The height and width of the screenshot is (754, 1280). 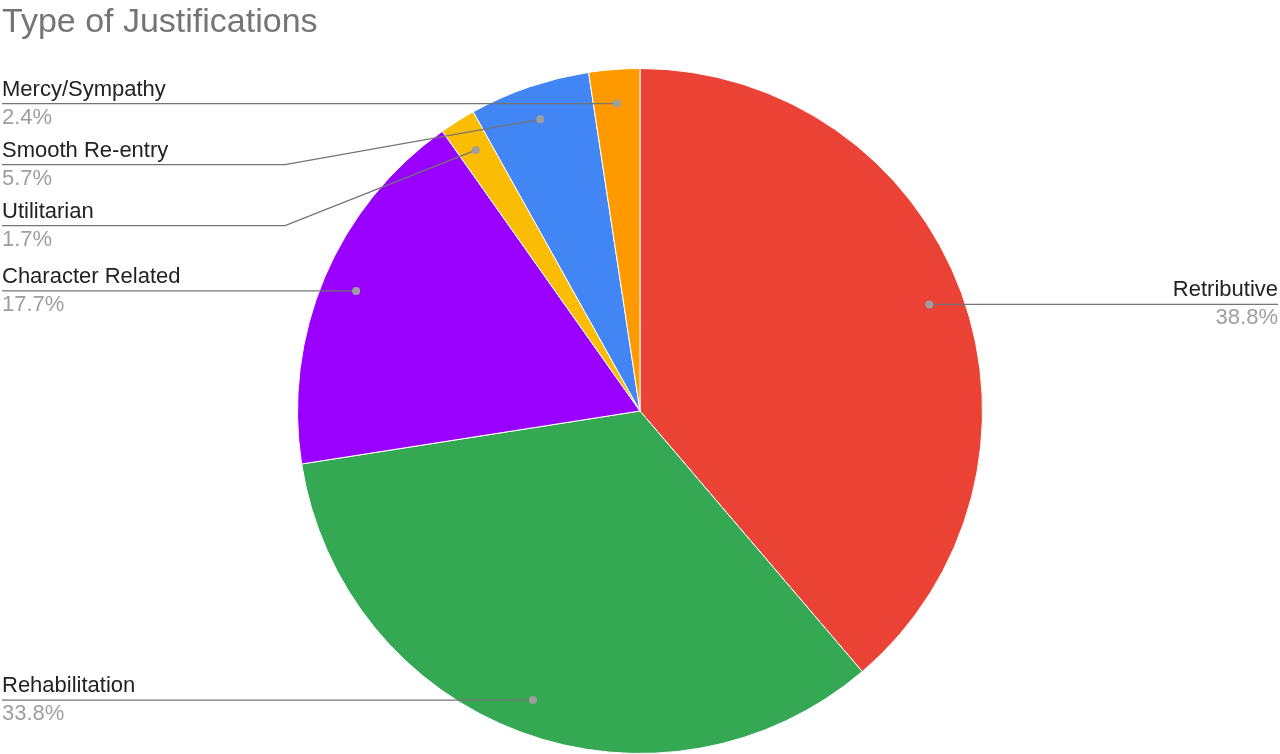 What do you see at coordinates (27, 177) in the screenshot?
I see `data-label: 5.7%` at bounding box center [27, 177].